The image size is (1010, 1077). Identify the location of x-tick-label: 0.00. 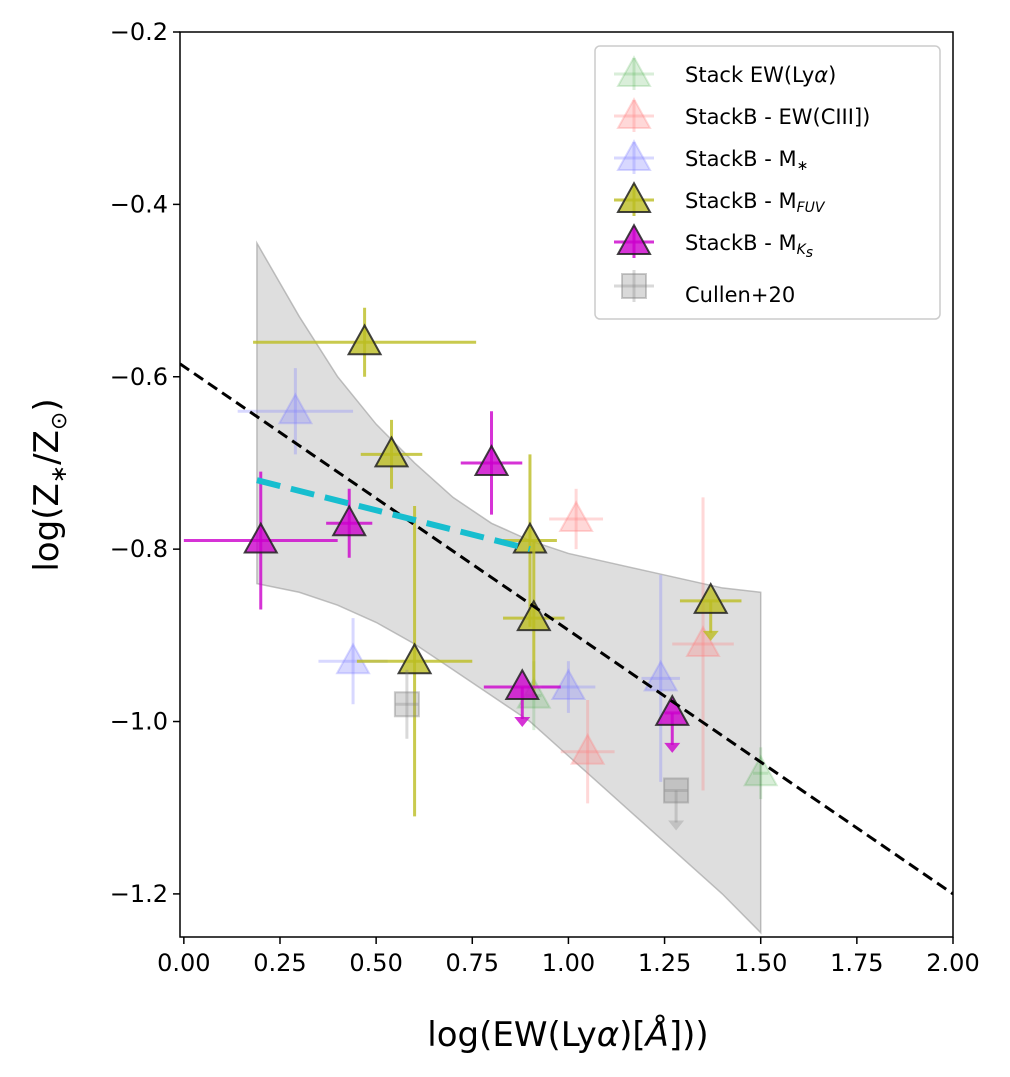
(183, 963).